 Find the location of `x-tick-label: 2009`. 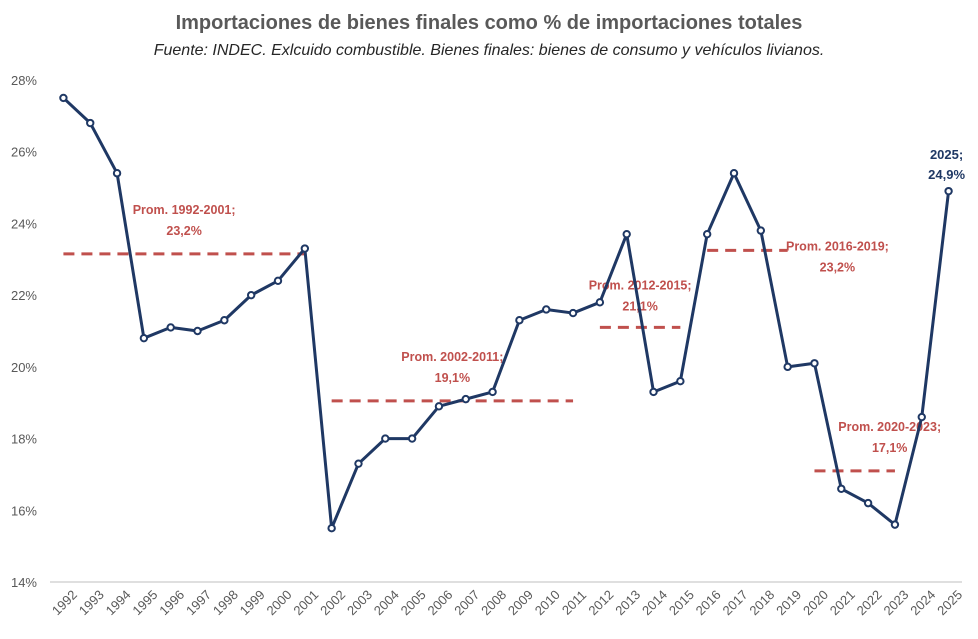

x-tick-label: 2009 is located at coordinates (520, 602).